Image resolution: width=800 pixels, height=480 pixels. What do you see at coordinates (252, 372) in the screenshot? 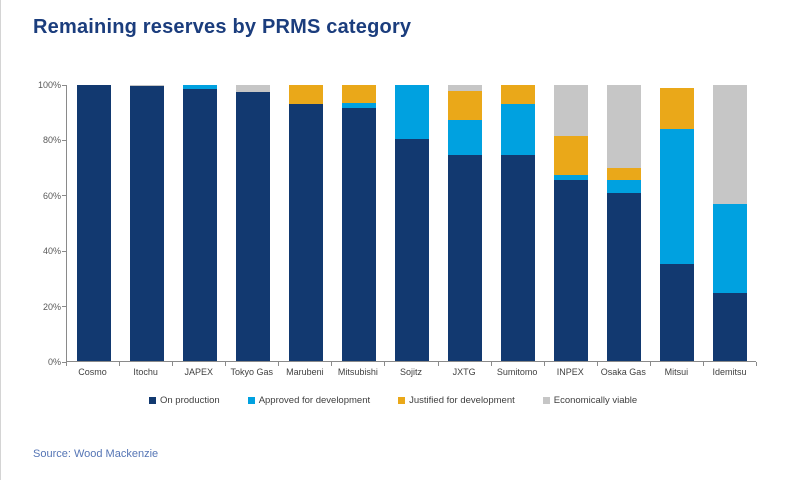
I see `x-label-tokyo-gas: Tokyo Gas` at bounding box center [252, 372].